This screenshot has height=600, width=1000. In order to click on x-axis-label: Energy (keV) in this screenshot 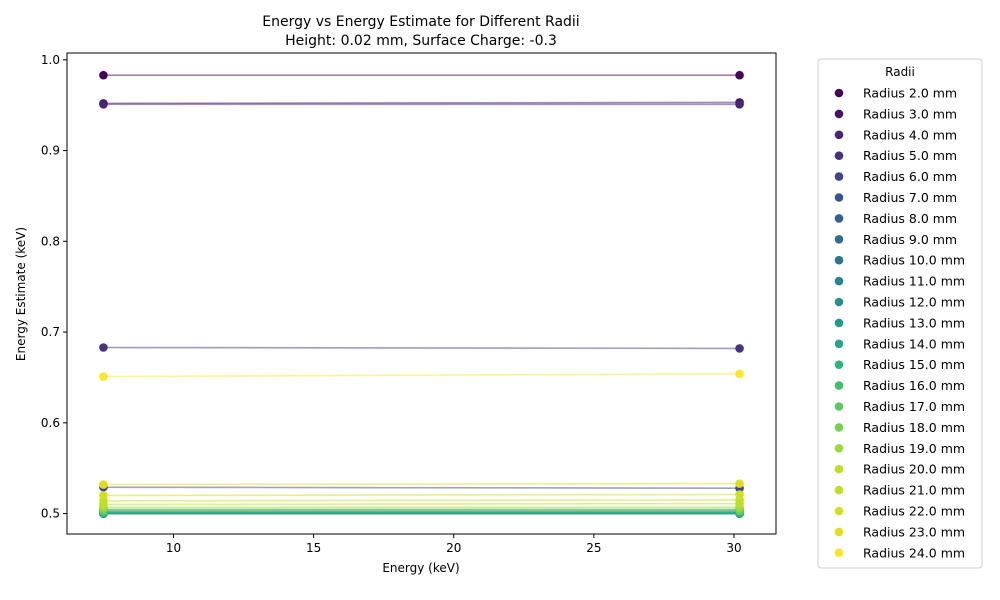, I will do `click(420, 568)`.